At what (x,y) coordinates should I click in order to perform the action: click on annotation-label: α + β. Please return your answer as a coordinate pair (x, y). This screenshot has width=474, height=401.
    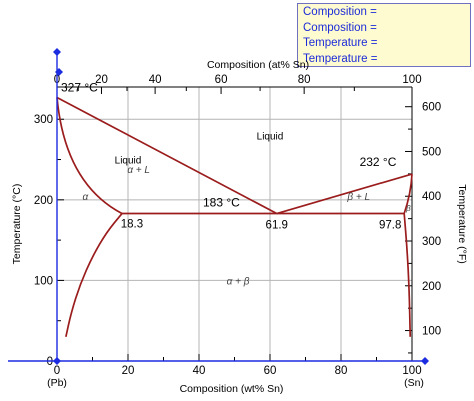
    Looking at the image, I should click on (238, 281).